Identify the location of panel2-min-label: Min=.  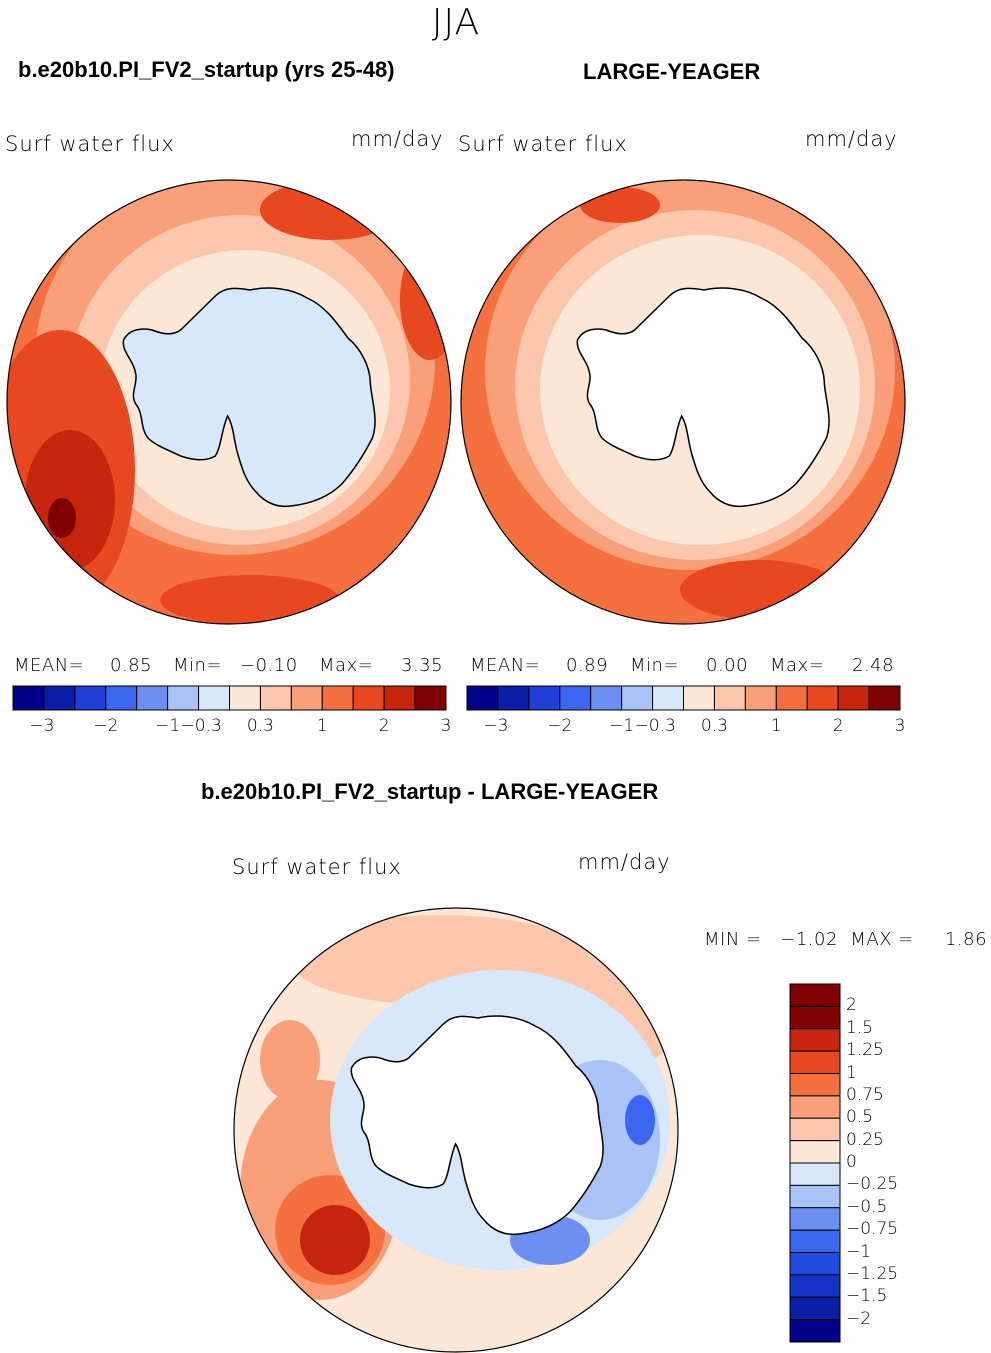
(655, 665).